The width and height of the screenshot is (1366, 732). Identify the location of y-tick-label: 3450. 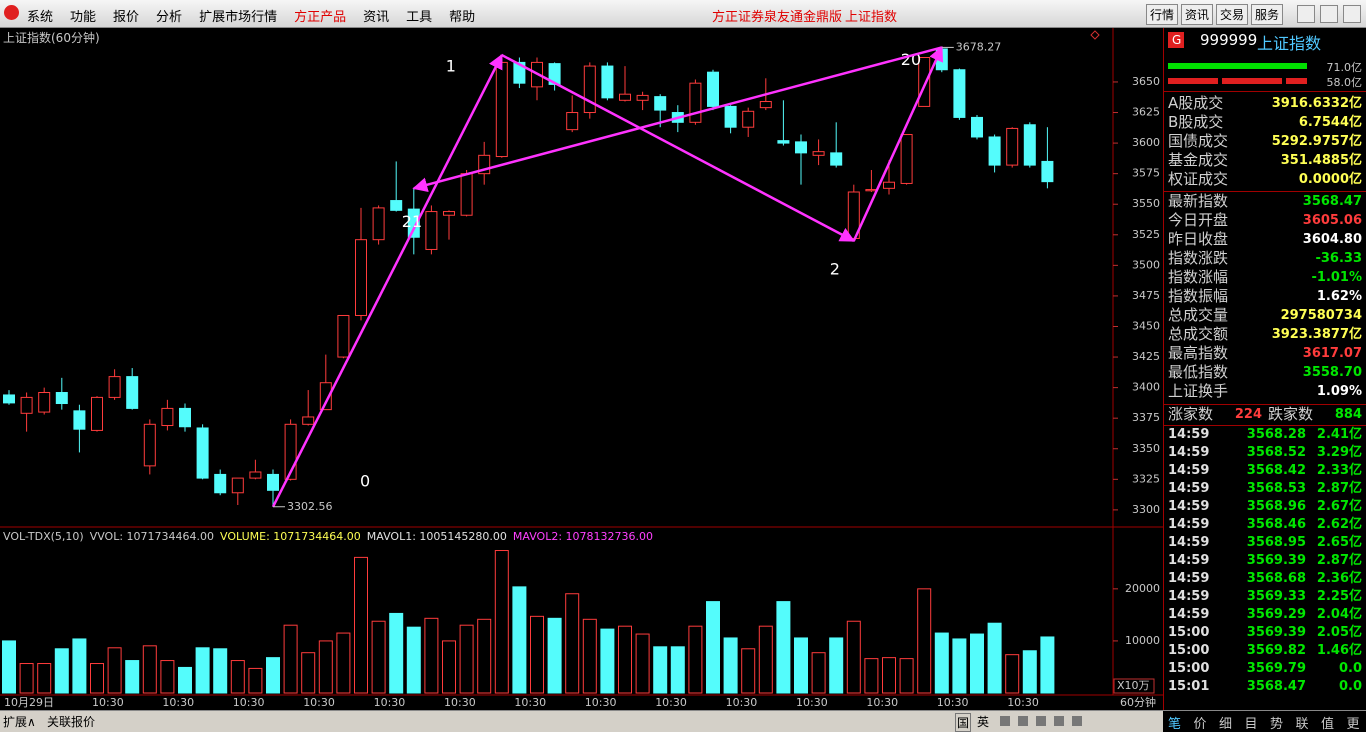
(1146, 325).